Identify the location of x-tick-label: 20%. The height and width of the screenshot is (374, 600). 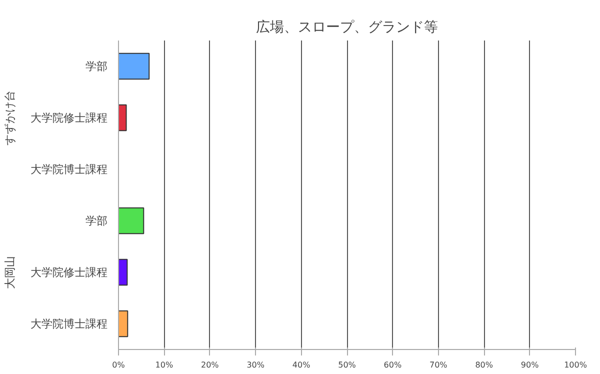
(210, 365).